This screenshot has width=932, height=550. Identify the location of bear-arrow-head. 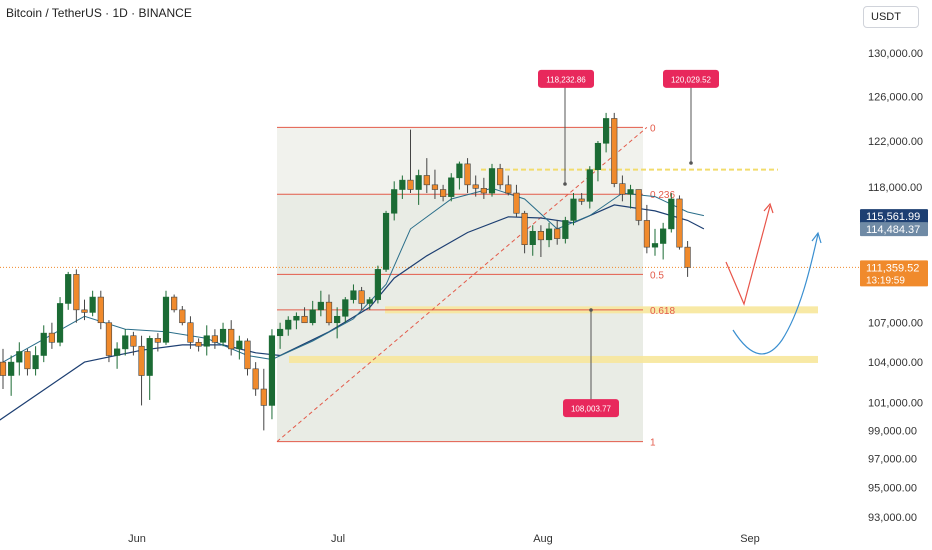
(768, 208).